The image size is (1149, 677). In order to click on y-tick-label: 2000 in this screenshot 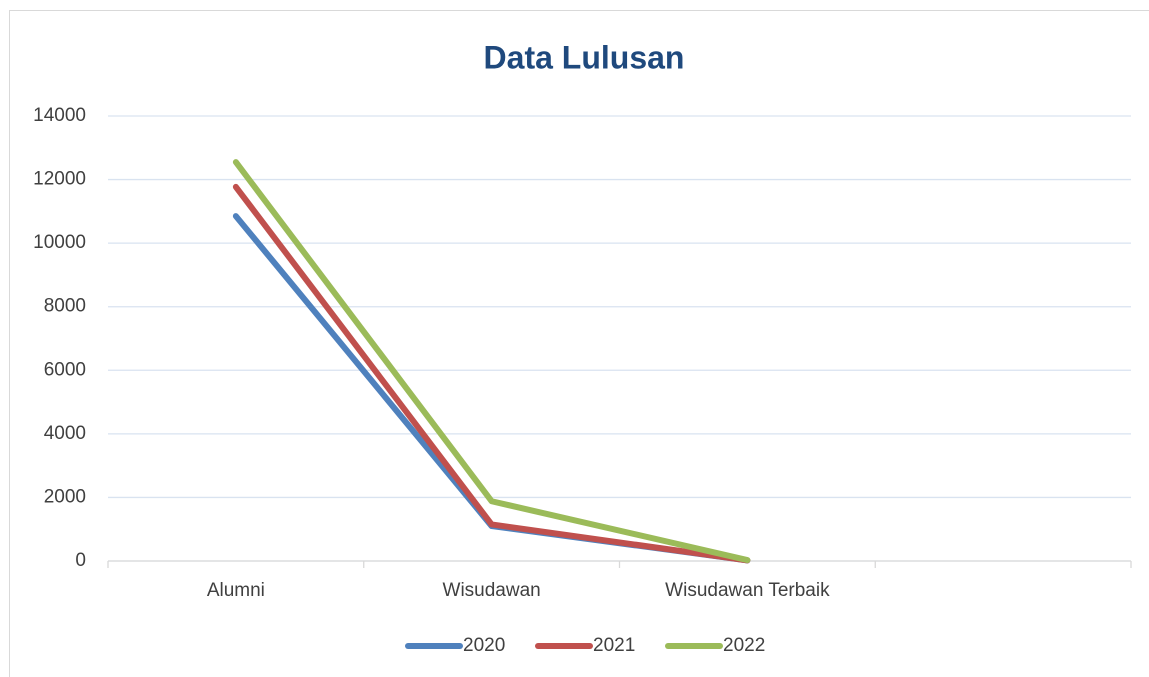, I will do `click(65, 496)`.